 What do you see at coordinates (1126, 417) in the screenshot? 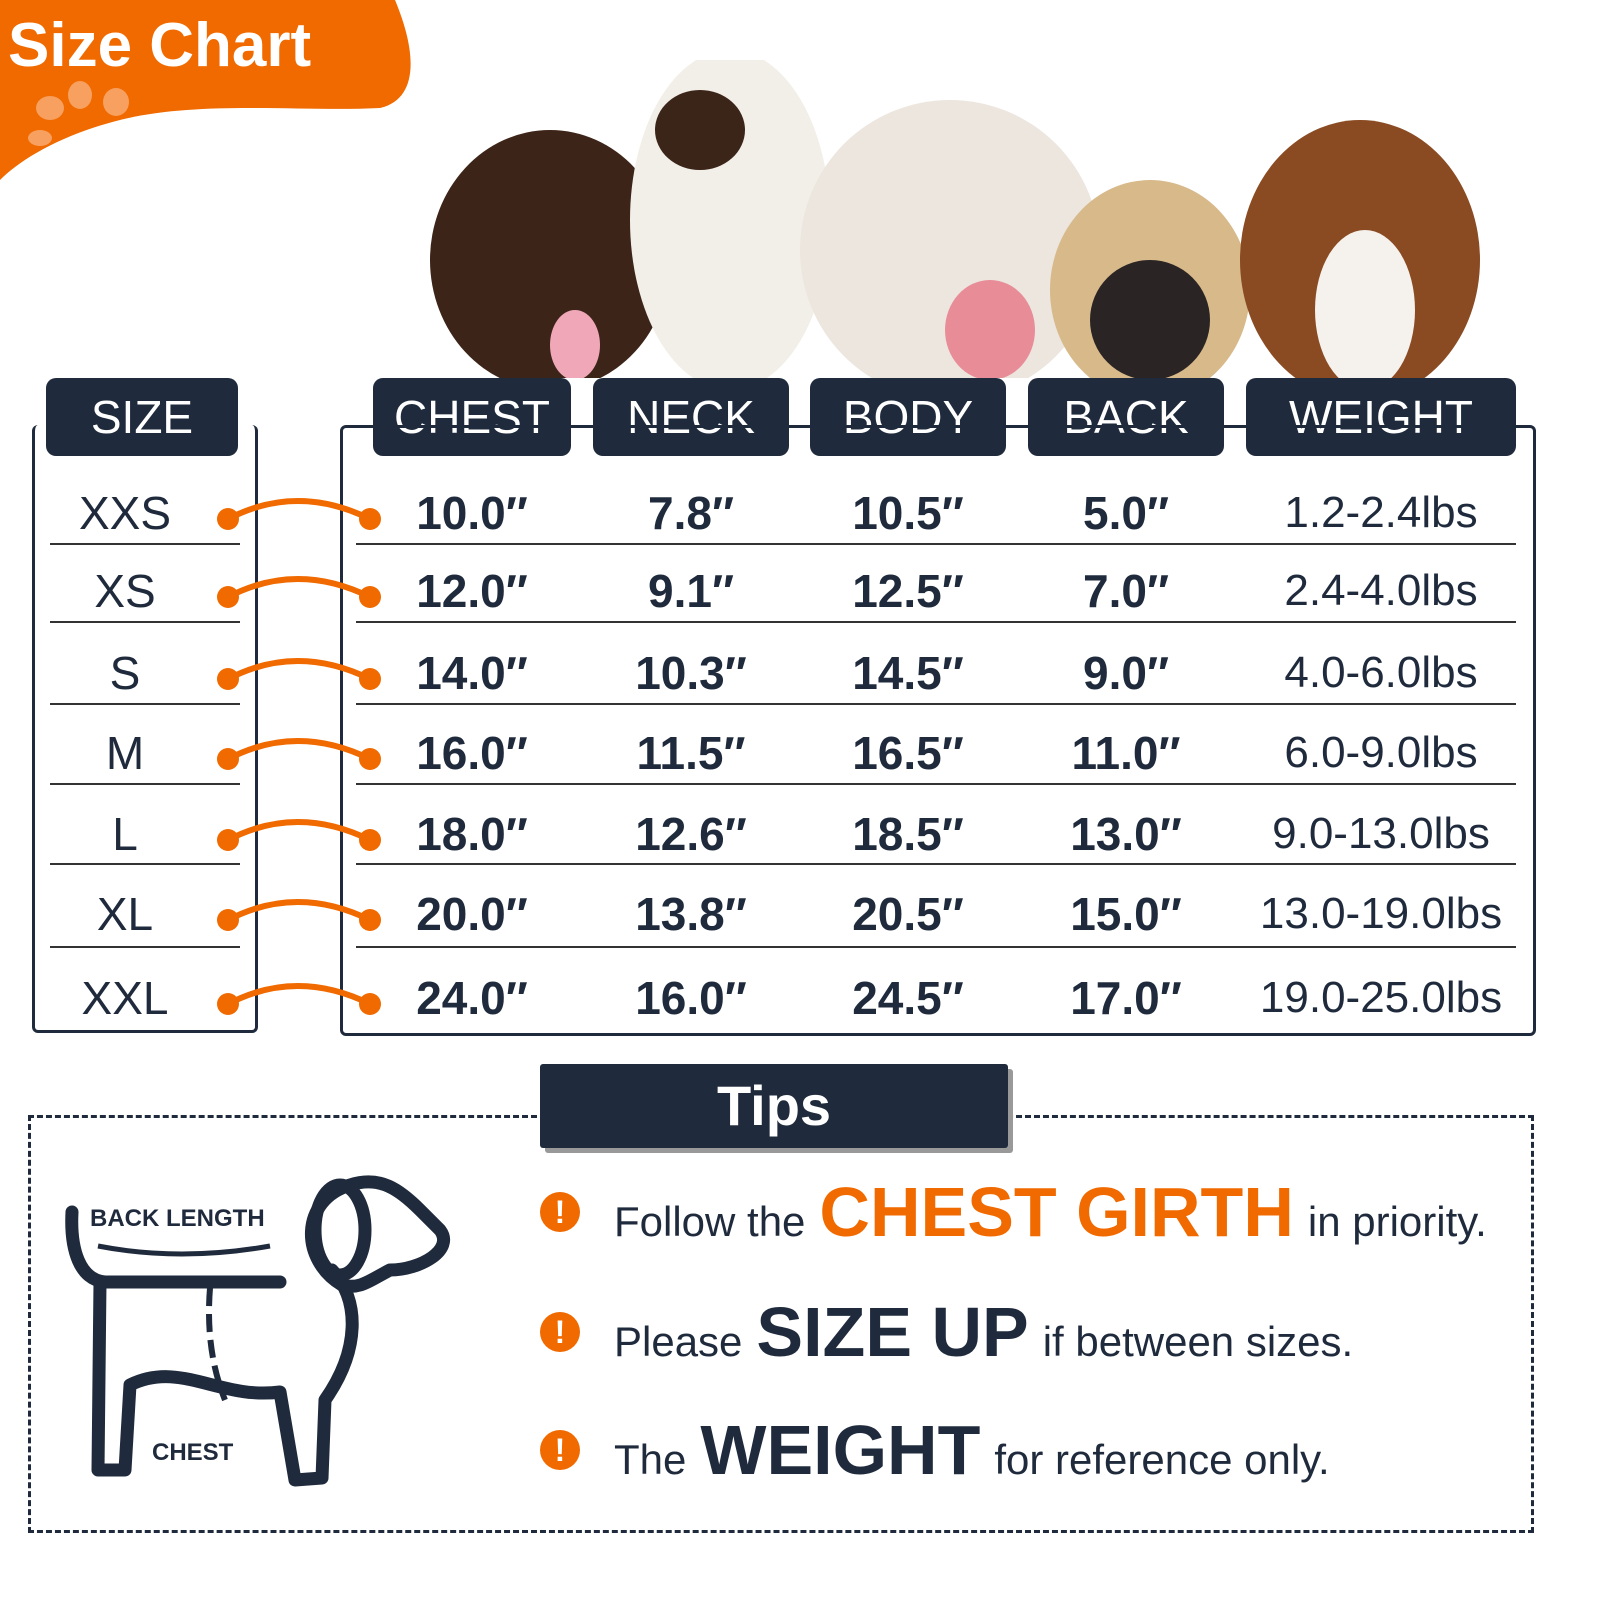
I see `header-back: BACK` at bounding box center [1126, 417].